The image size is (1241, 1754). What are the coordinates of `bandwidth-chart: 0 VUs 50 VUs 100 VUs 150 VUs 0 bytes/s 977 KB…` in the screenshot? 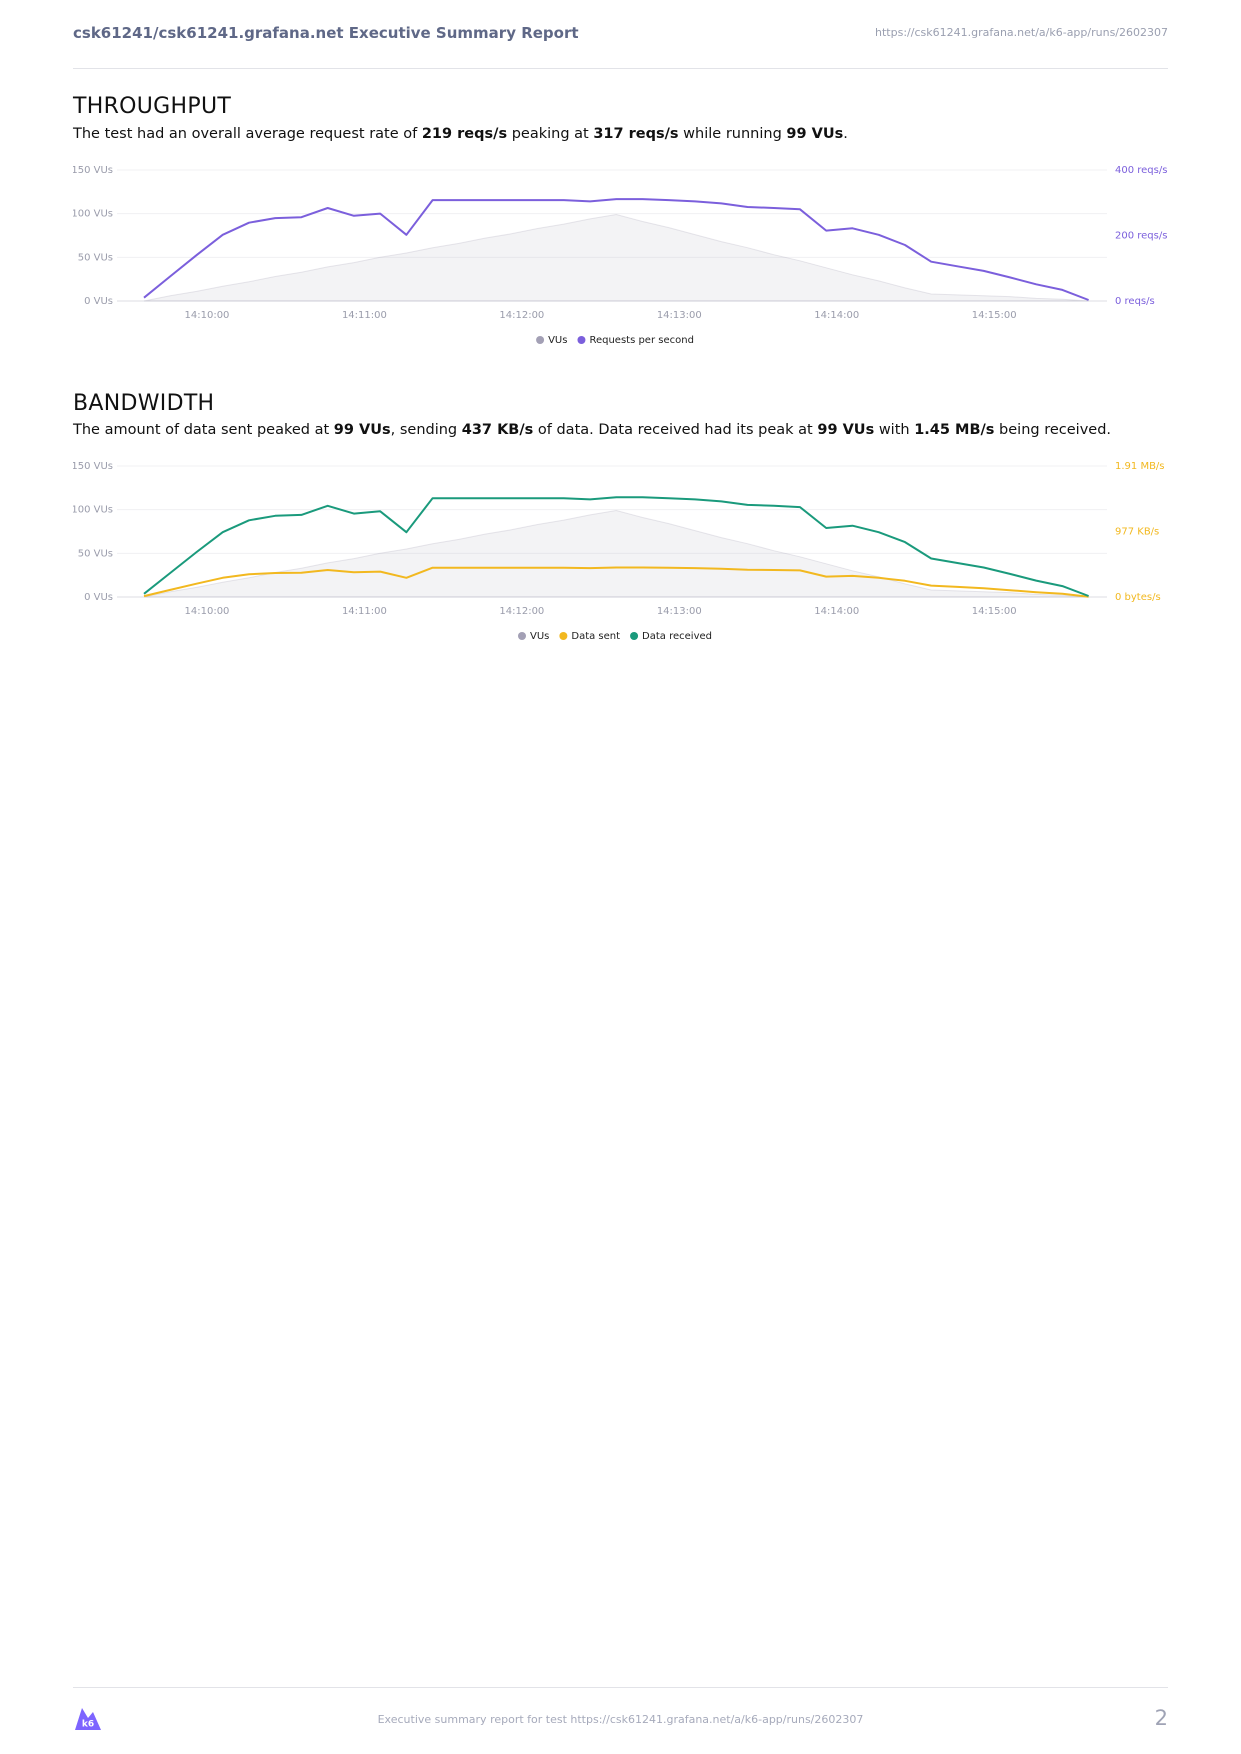 It's located at (619, 551).